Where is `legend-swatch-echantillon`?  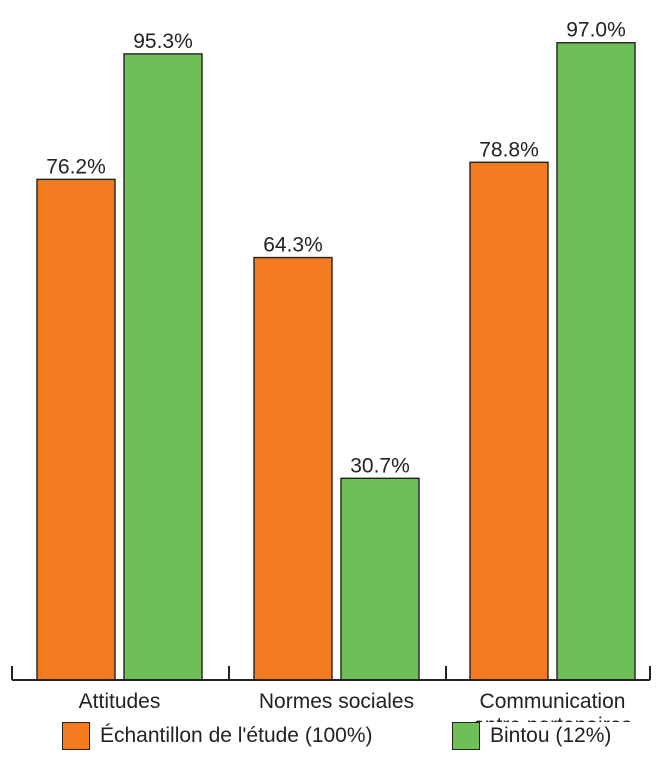
legend-swatch-echantillon is located at coordinates (76, 736).